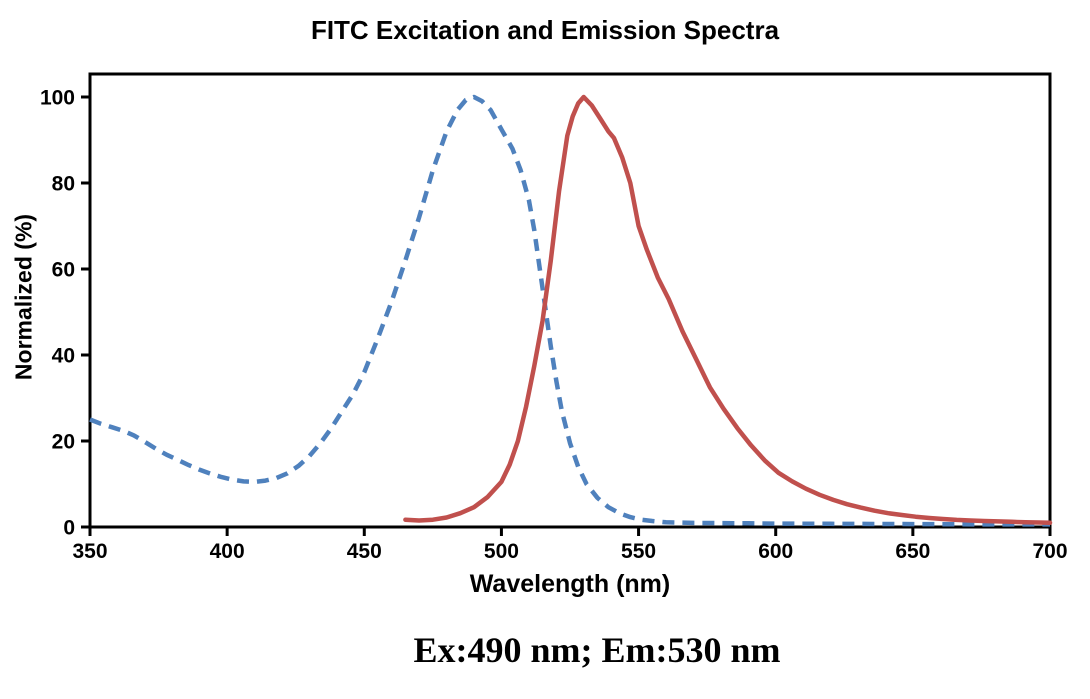 Image resolution: width=1090 pixels, height=699 pixels. What do you see at coordinates (227, 551) in the screenshot?
I see `x-tick-label: 400` at bounding box center [227, 551].